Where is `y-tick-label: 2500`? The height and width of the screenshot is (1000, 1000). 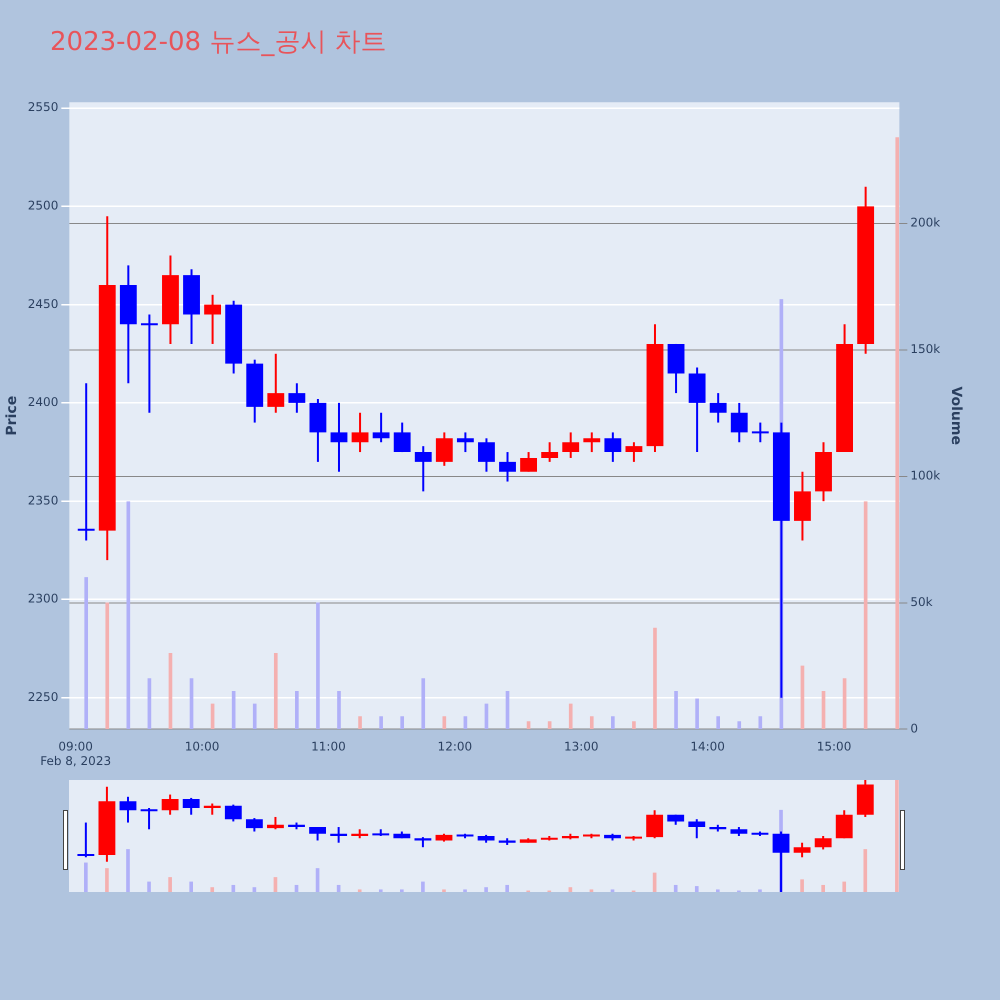 y-tick-label: 2500 is located at coordinates (43, 205).